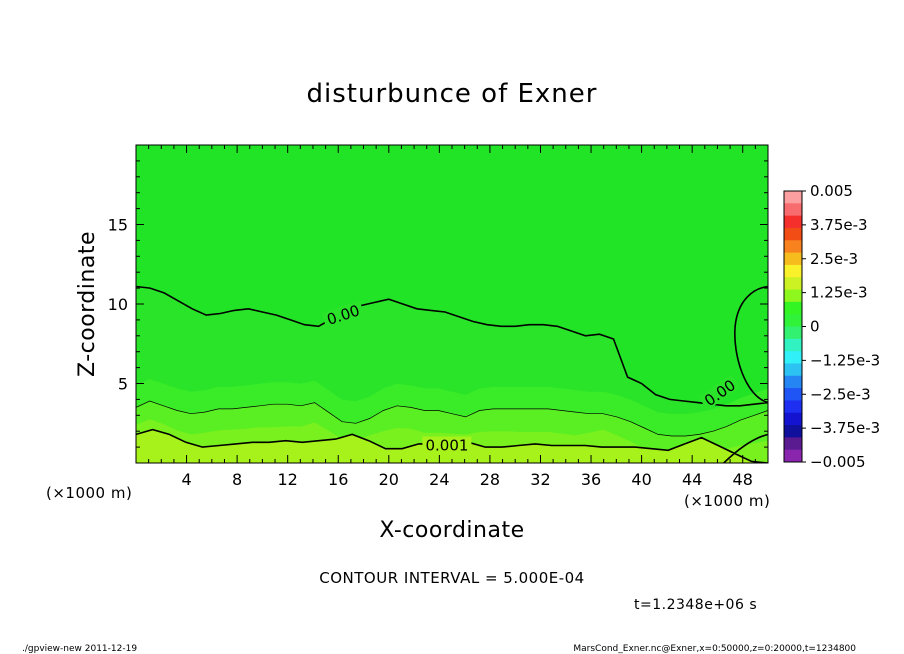  Describe the element at coordinates (692, 479) in the screenshot. I see `x-tick-label: 44` at that location.